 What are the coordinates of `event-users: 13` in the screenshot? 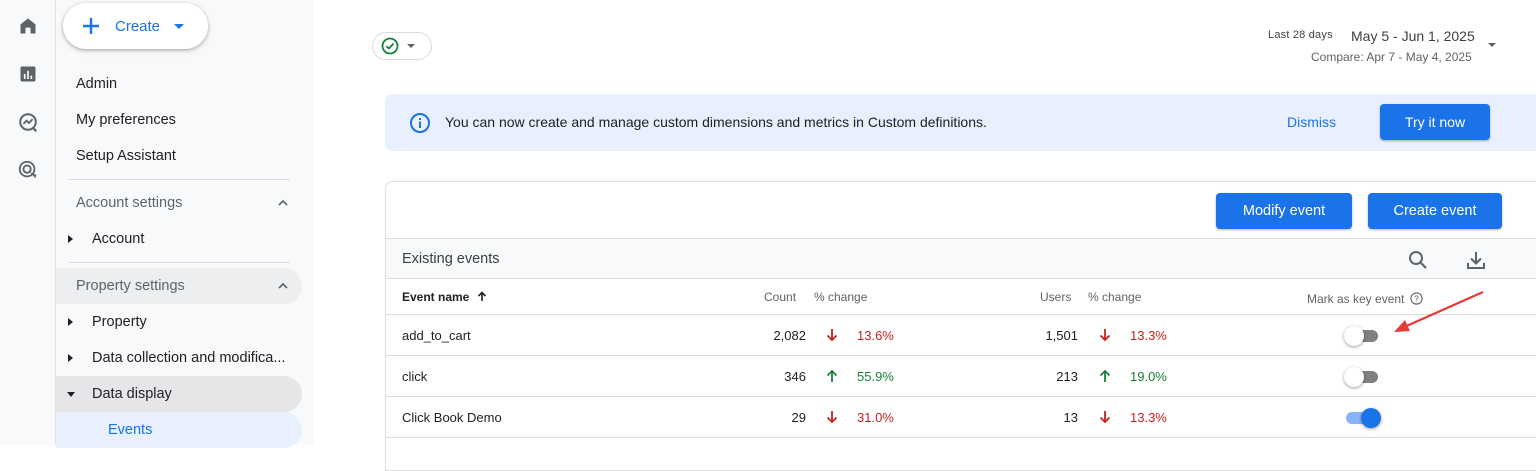 It's located at (1070, 417).